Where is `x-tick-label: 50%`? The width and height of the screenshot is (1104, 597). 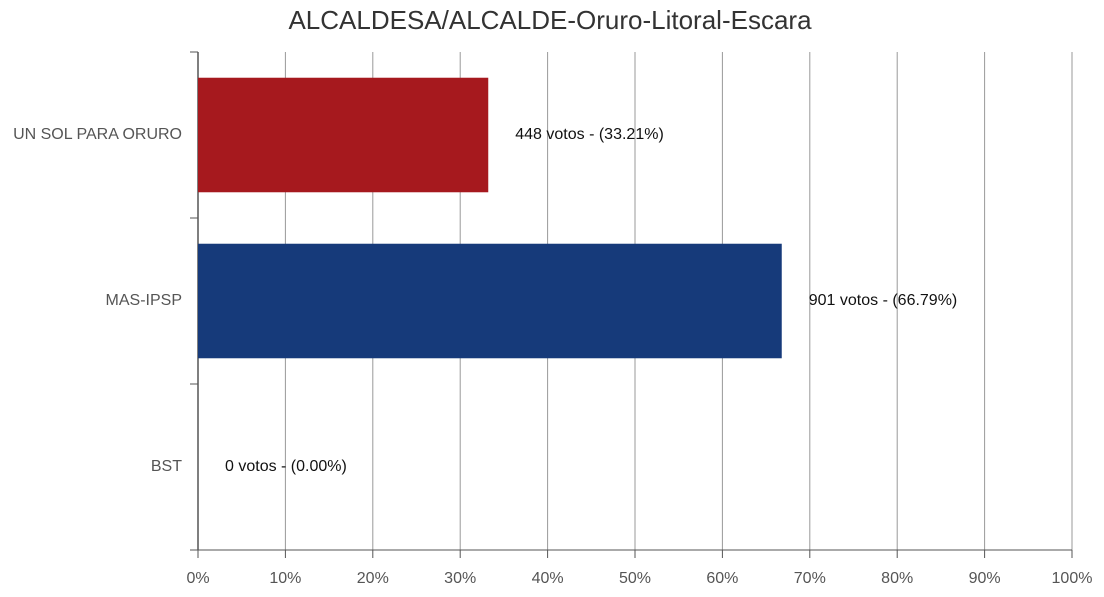
x-tick-label: 50% is located at coordinates (635, 578).